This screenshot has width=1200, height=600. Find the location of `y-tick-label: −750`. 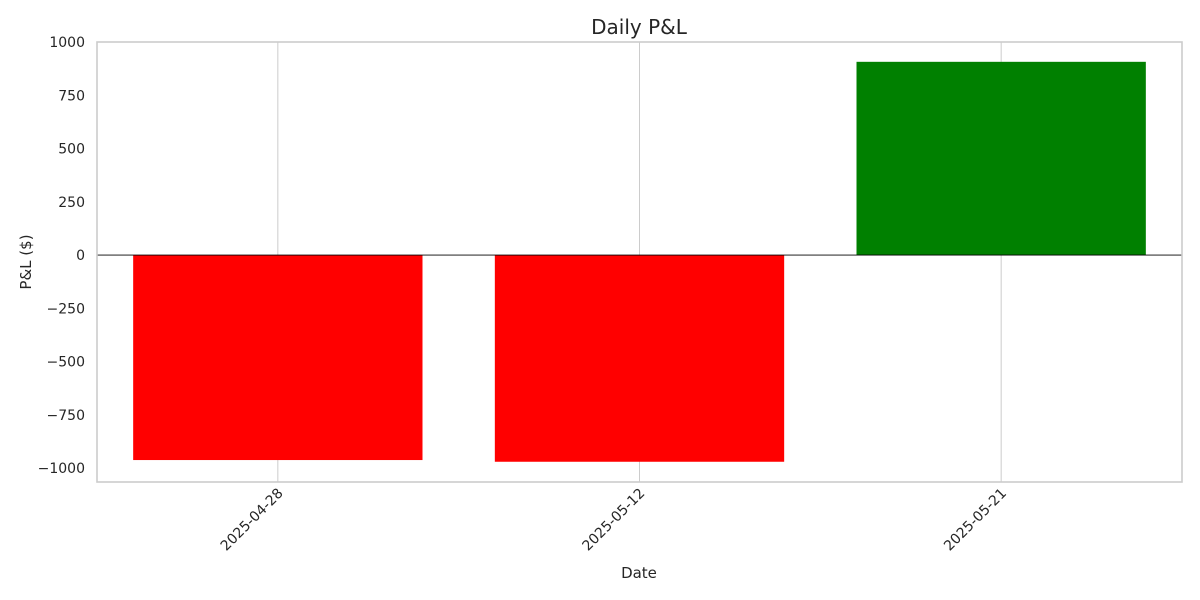

y-tick-label: −750 is located at coordinates (66, 416).